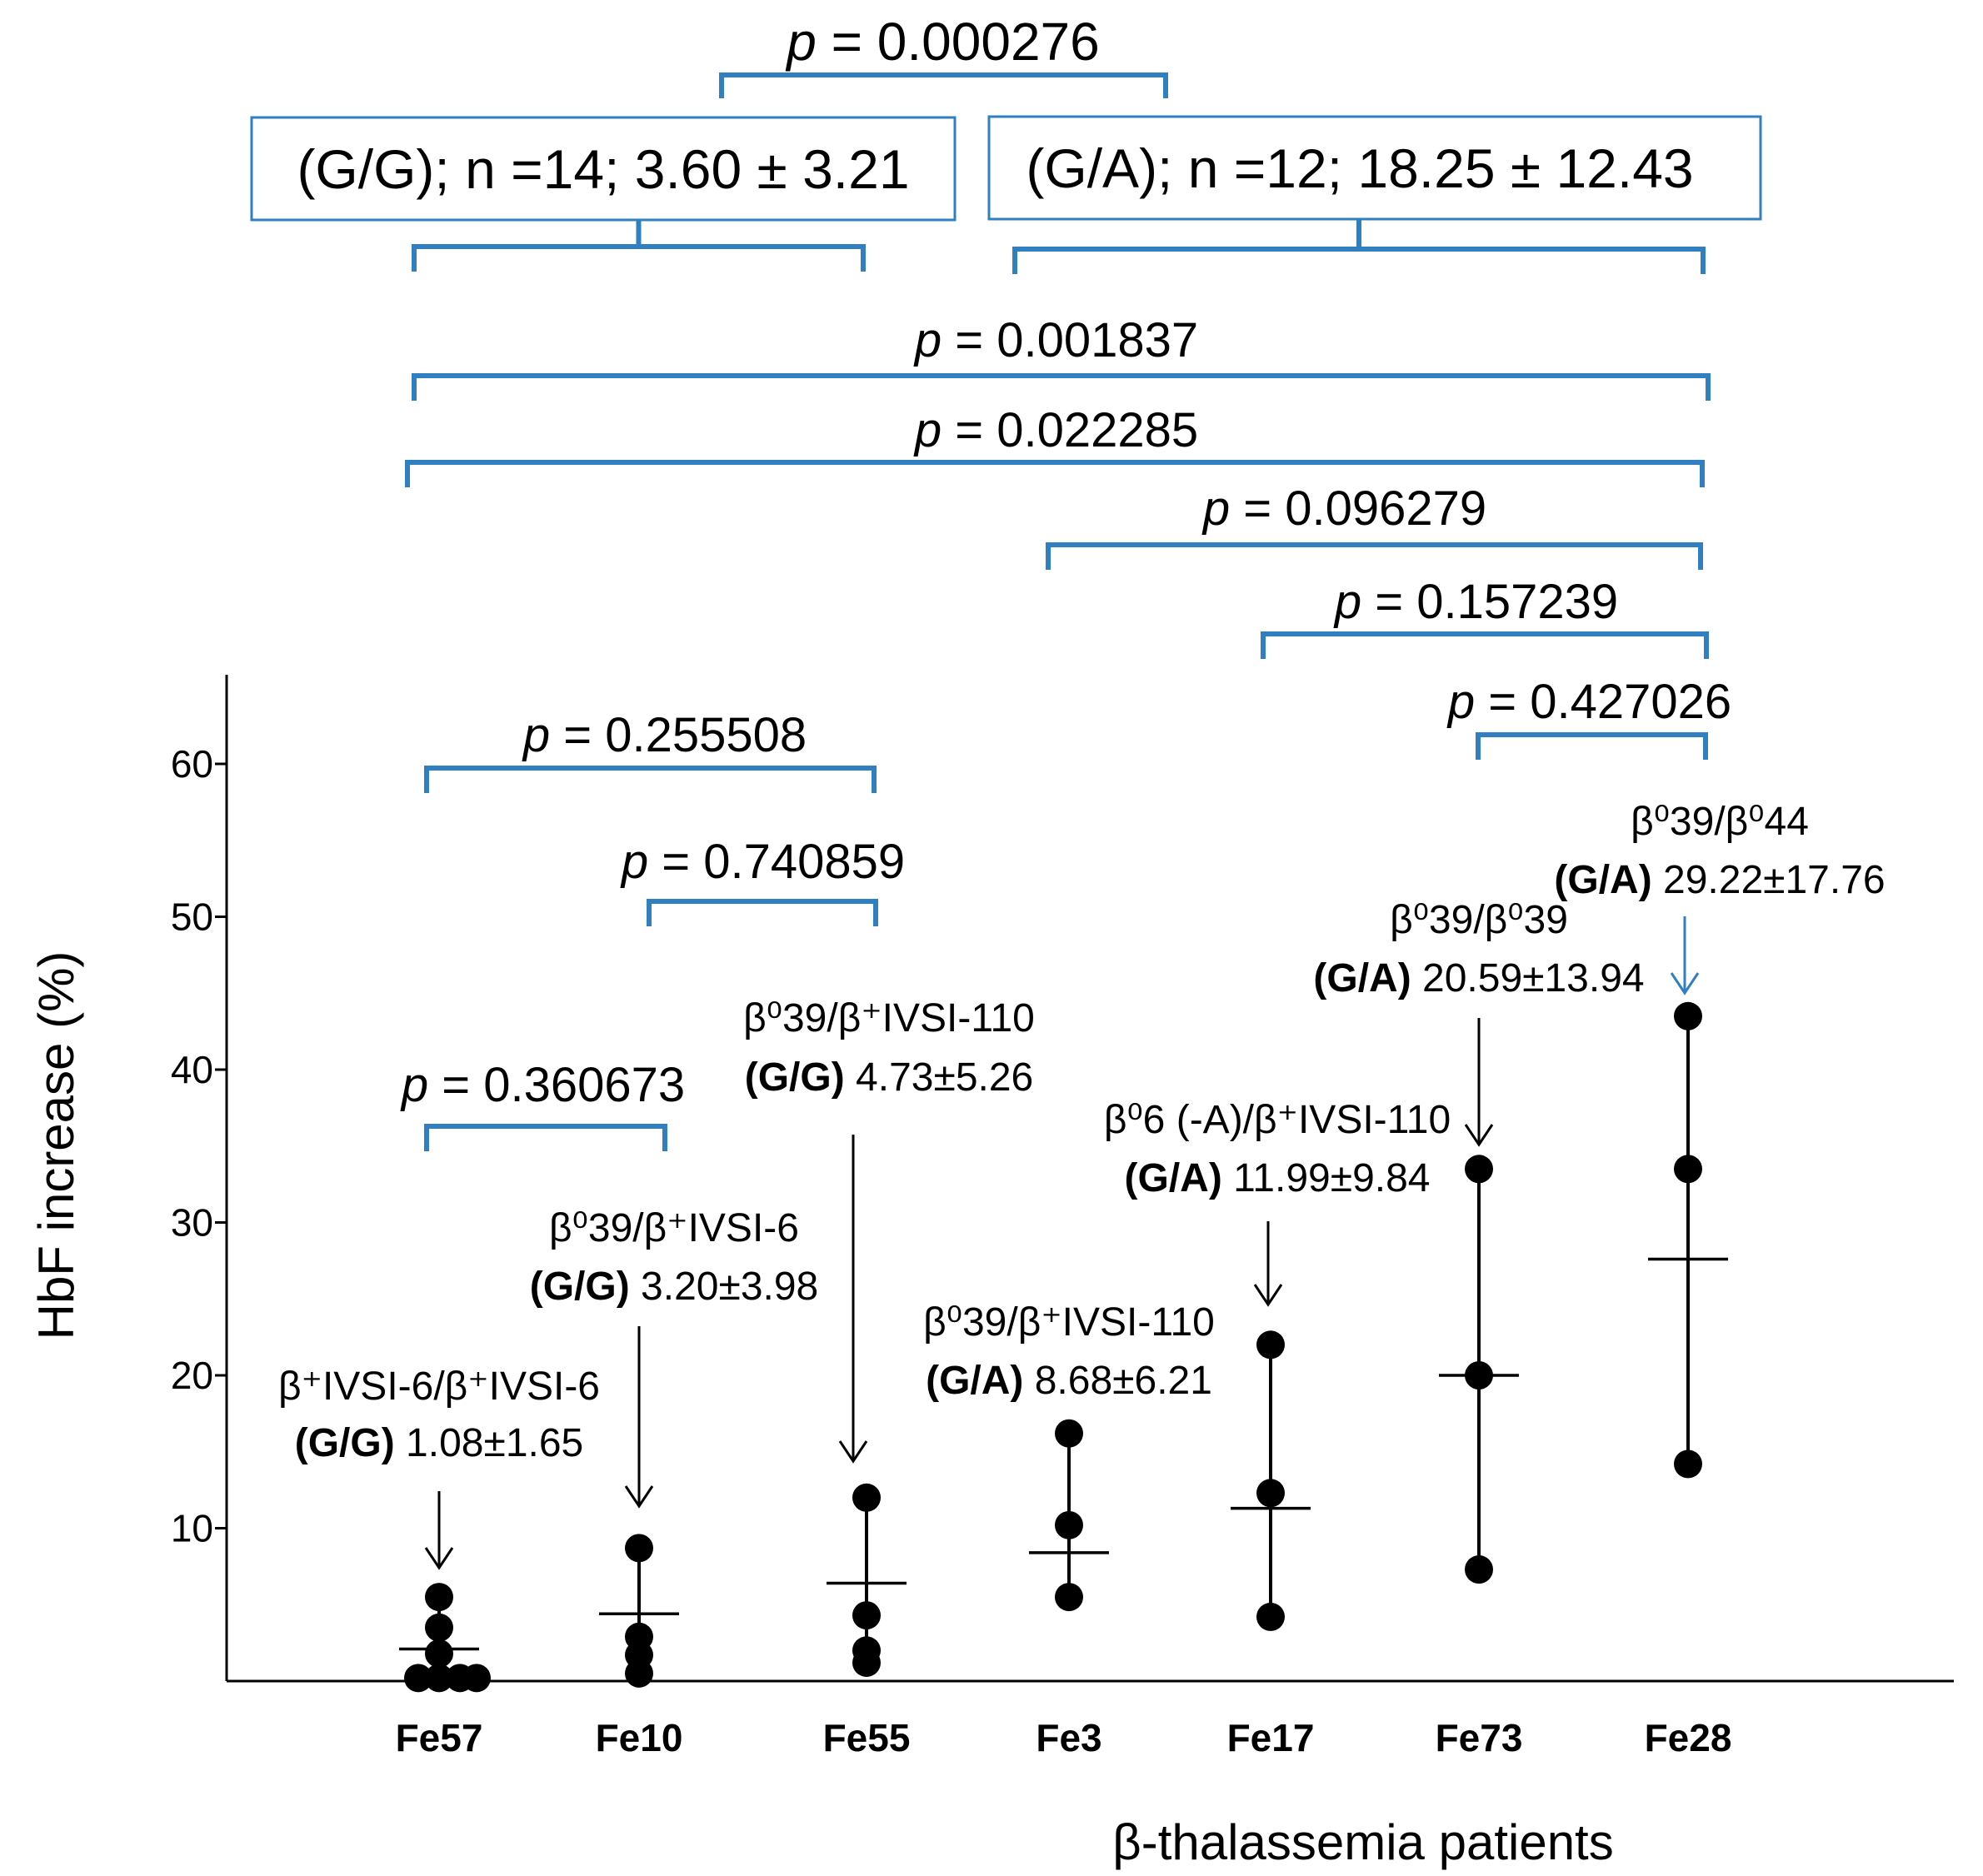 The width and height of the screenshot is (1983, 1876). Describe the element at coordinates (1068, 1737) in the screenshot. I see `x-tick-label-fe3: Fe3` at that location.